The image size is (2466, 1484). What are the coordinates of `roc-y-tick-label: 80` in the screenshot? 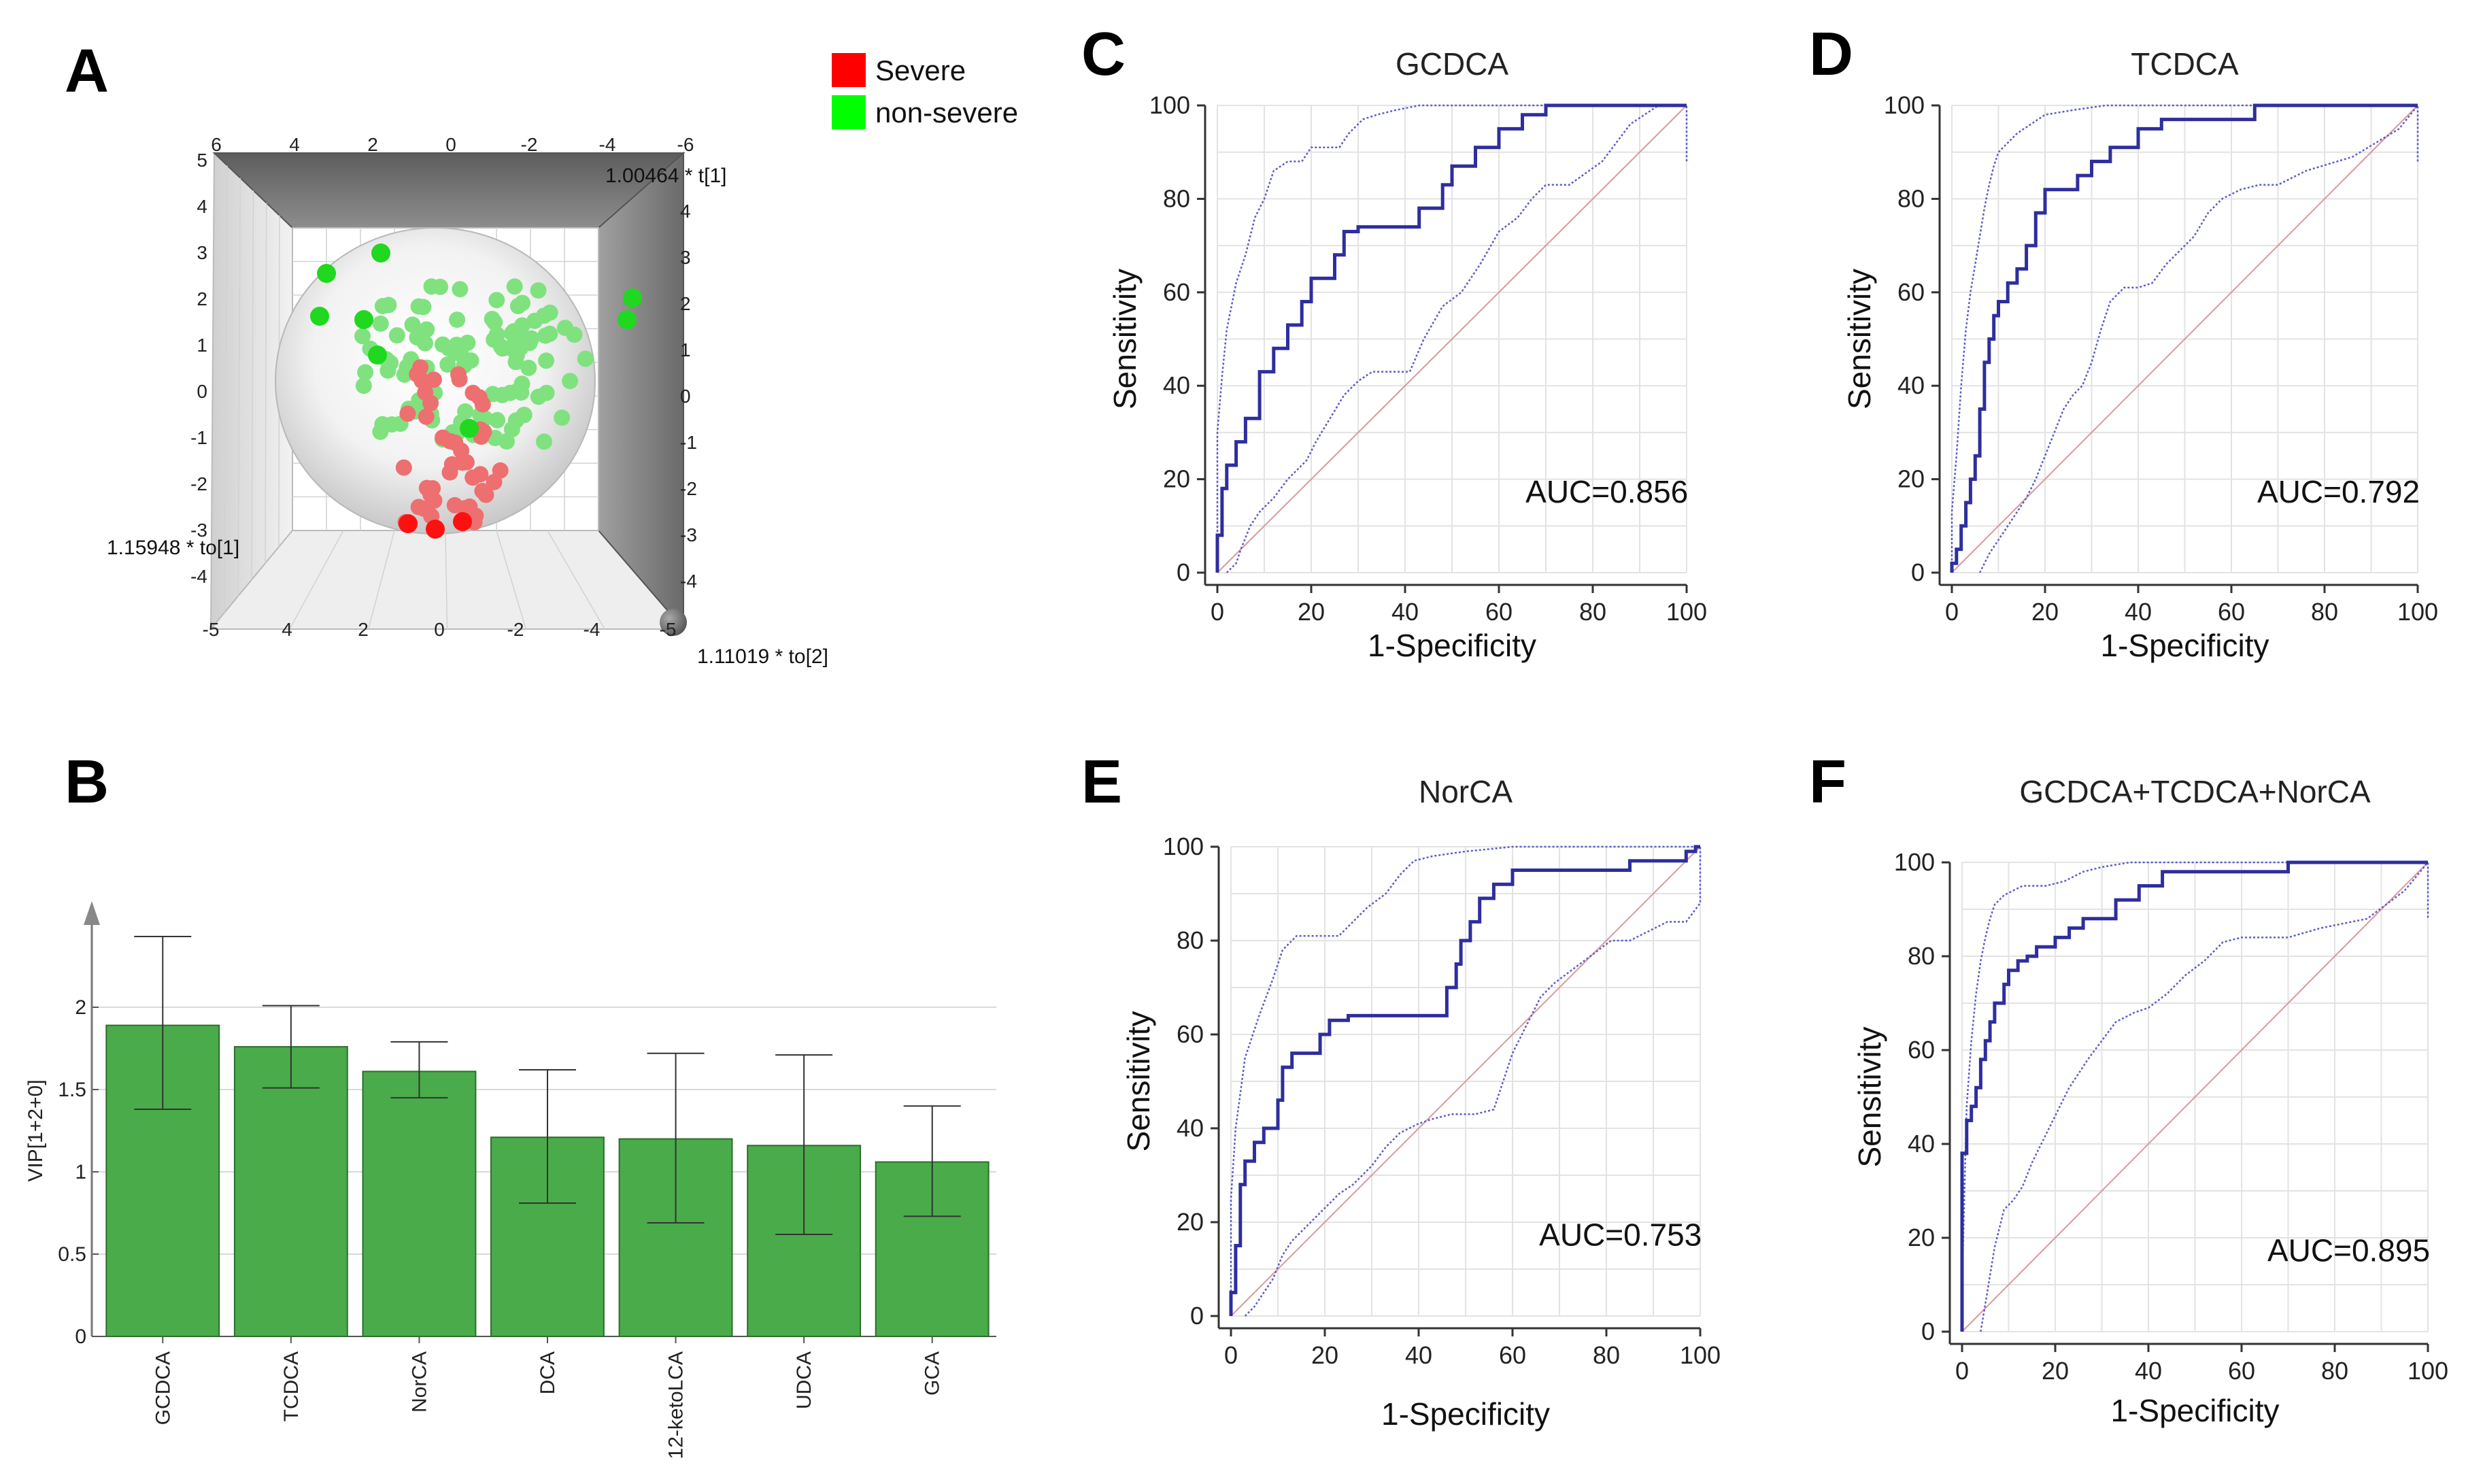 It's located at (1176, 198).